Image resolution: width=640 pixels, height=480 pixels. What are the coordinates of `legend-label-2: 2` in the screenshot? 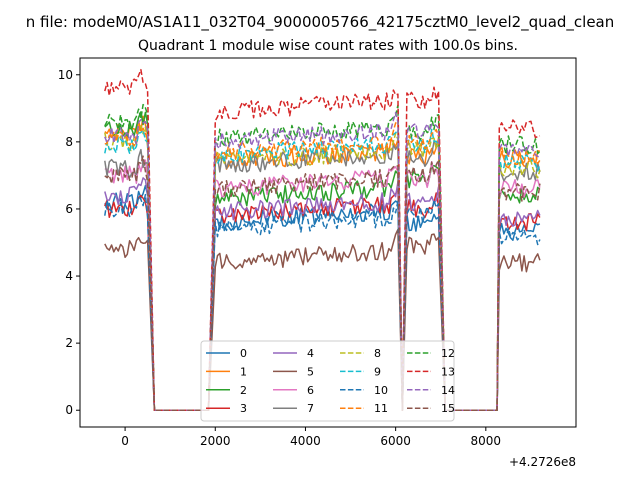 It's located at (243, 390).